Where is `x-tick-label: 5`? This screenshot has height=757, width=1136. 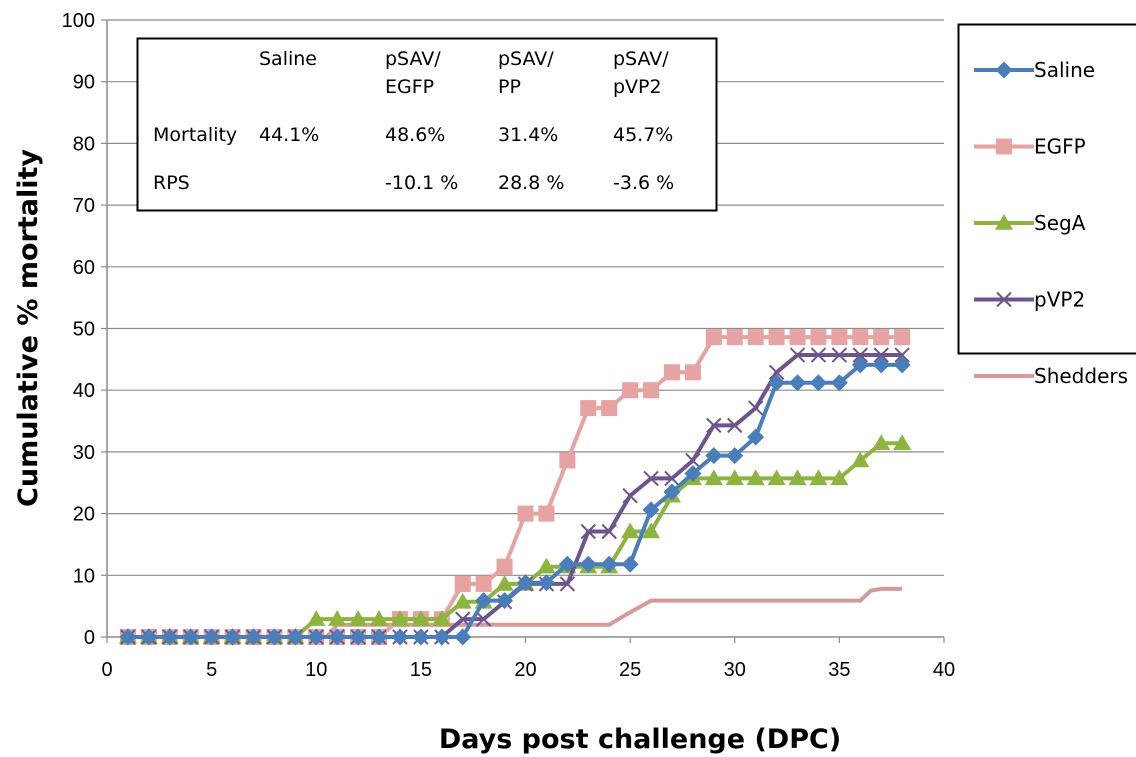
x-tick-label: 5 is located at coordinates (211, 670).